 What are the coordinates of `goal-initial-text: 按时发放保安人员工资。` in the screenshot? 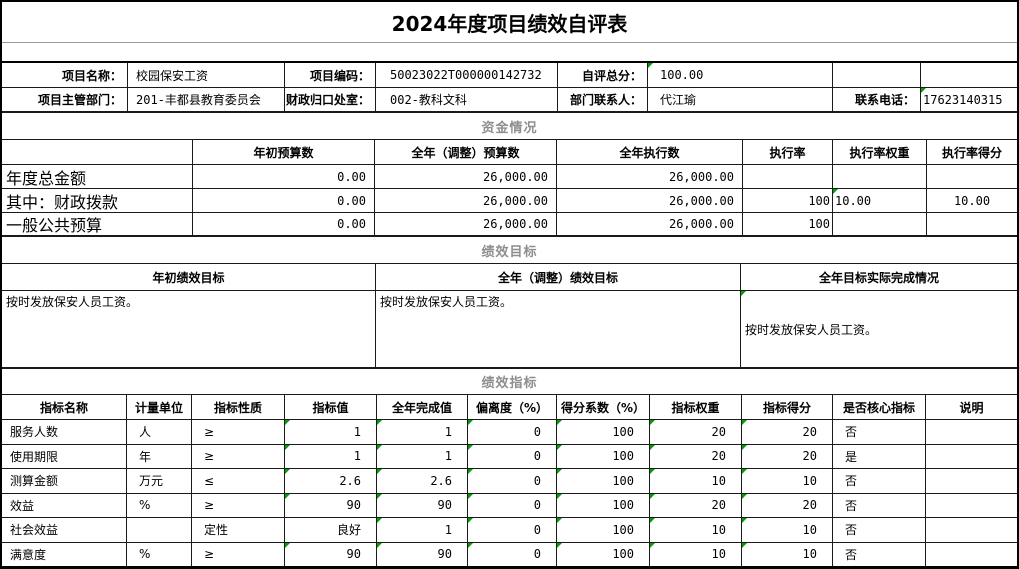 It's located at (189, 329).